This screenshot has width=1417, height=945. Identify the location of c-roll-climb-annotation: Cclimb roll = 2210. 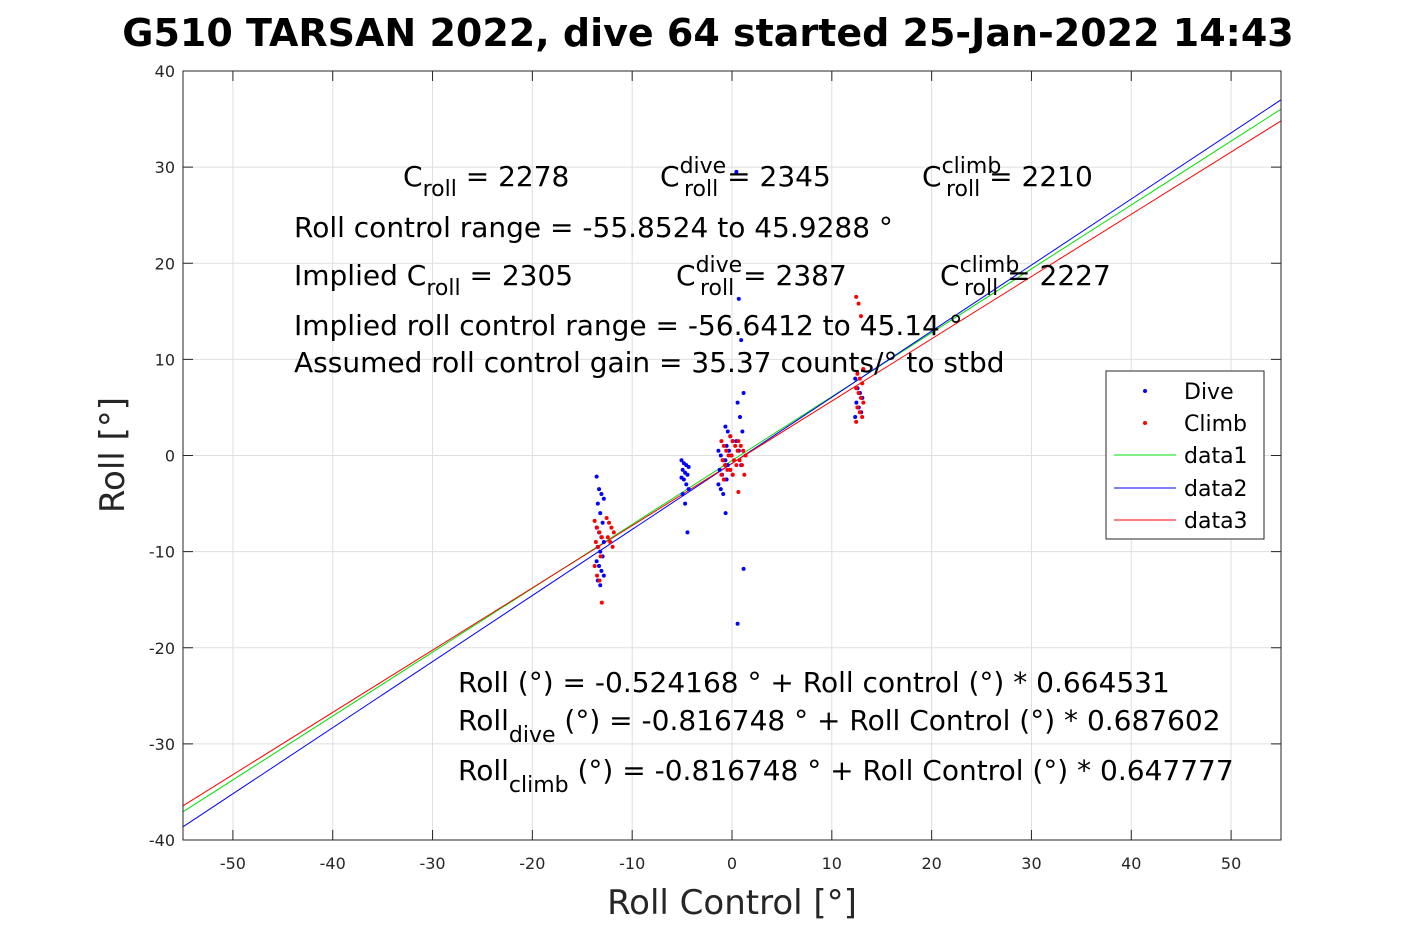
(1007, 178).